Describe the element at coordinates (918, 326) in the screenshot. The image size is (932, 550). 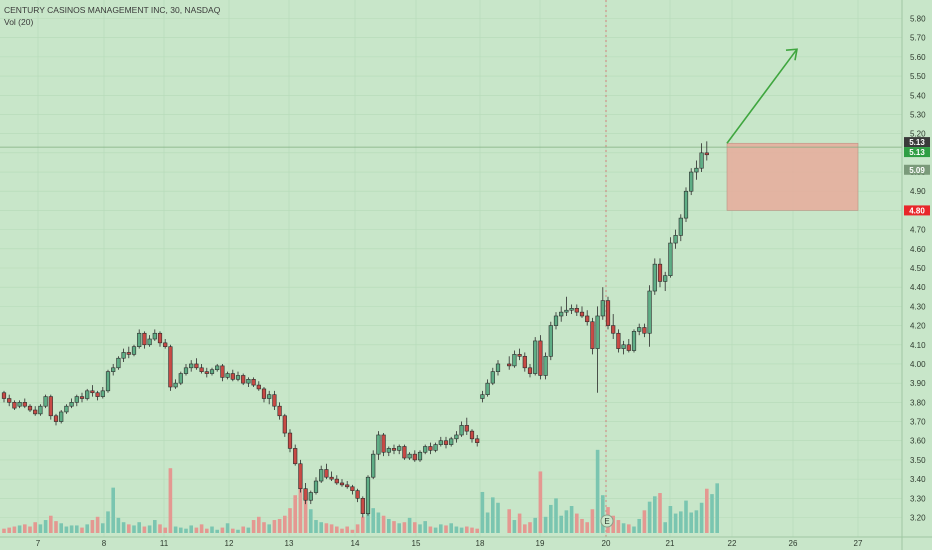
I see `y-tick-label: 4.20` at that location.